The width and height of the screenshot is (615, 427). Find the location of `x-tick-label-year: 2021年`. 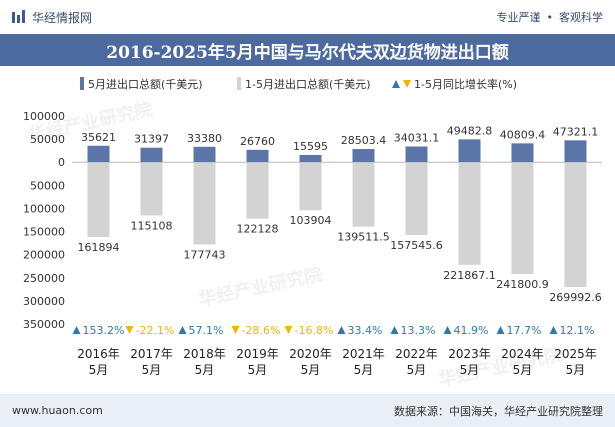

x-tick-label-year: 2021年 is located at coordinates (363, 354).